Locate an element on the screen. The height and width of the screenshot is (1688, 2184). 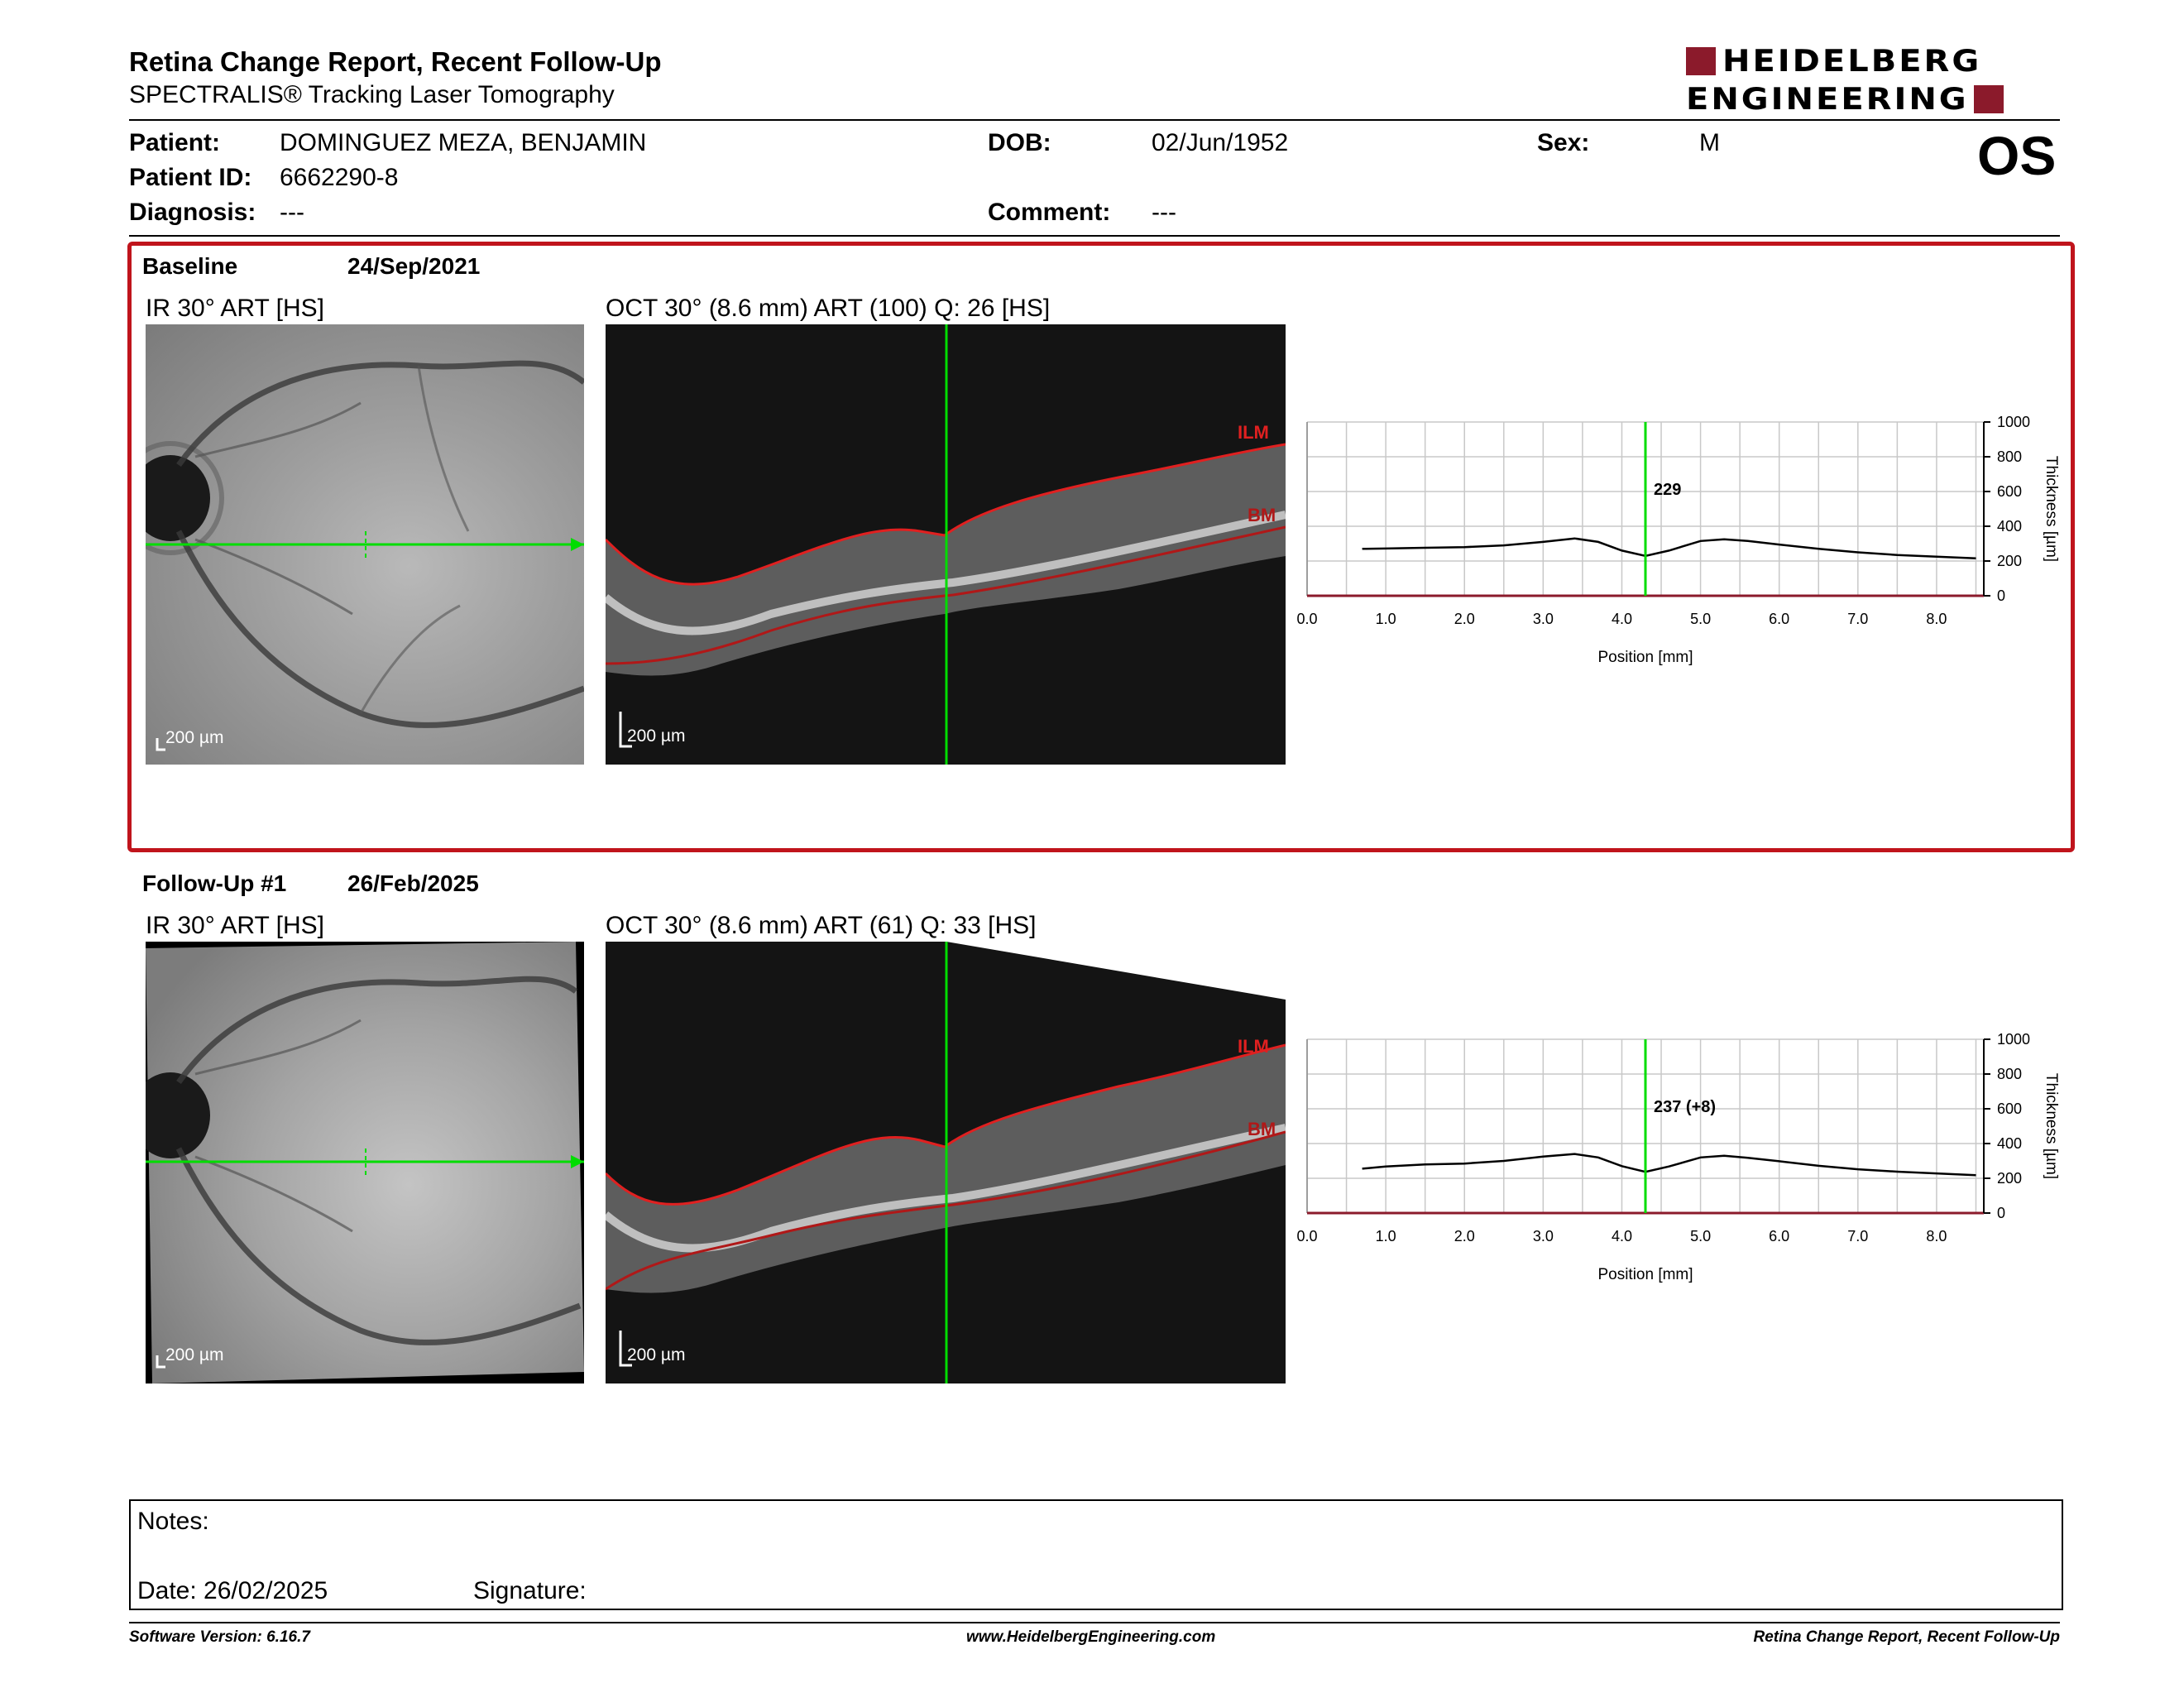
footer-divider is located at coordinates (1094, 1622).